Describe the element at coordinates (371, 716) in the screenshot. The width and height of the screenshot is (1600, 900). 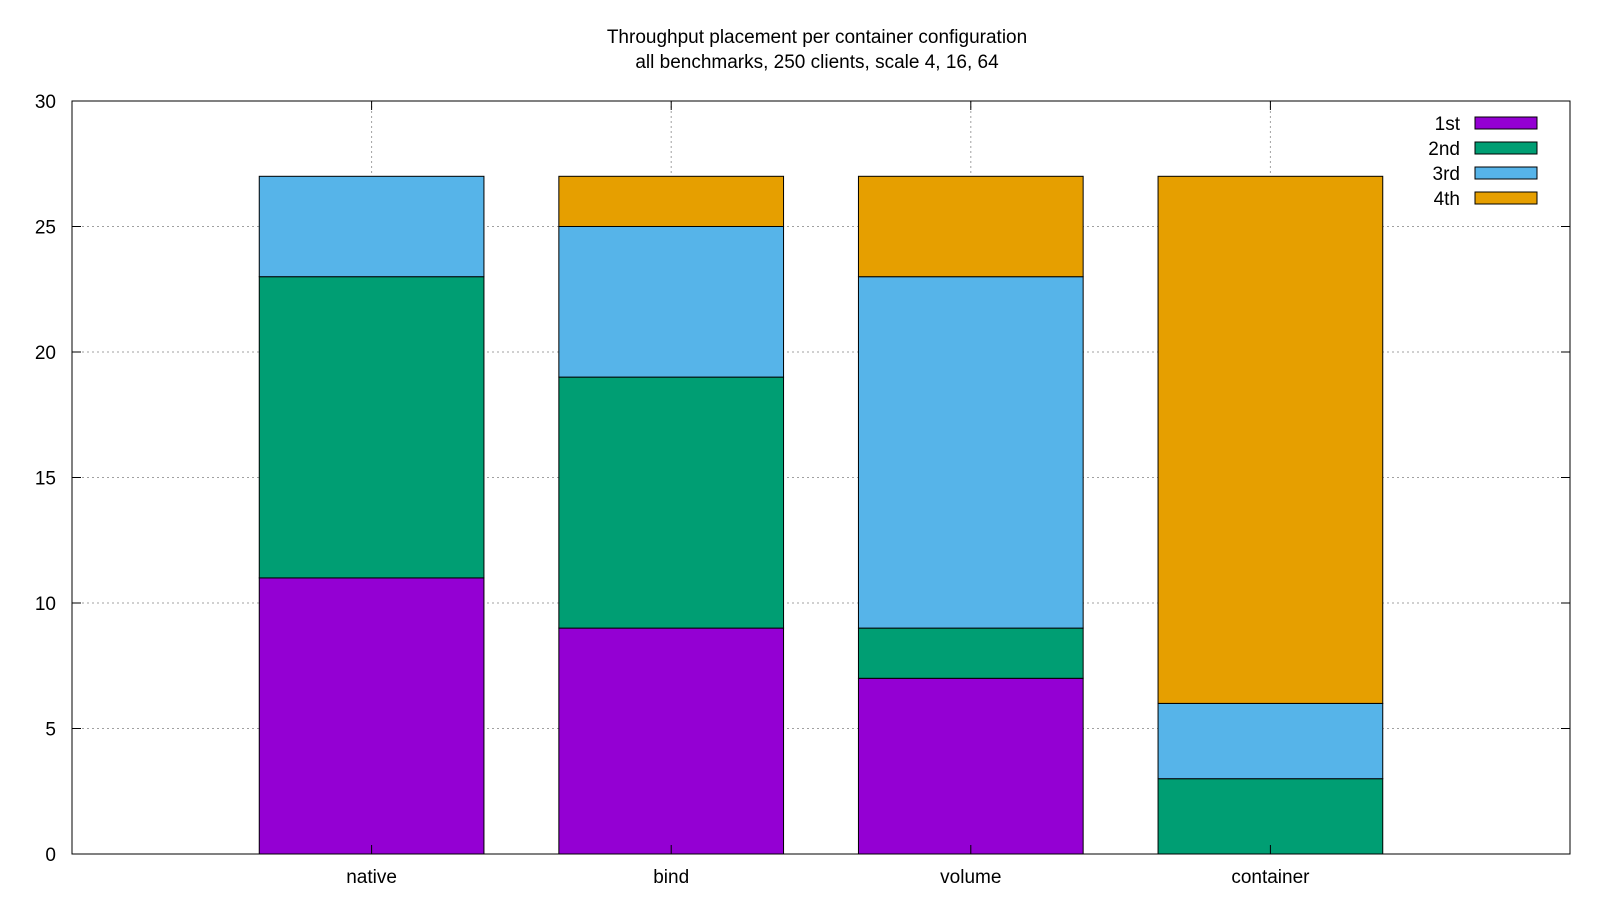
I see `bar-native-1st` at that location.